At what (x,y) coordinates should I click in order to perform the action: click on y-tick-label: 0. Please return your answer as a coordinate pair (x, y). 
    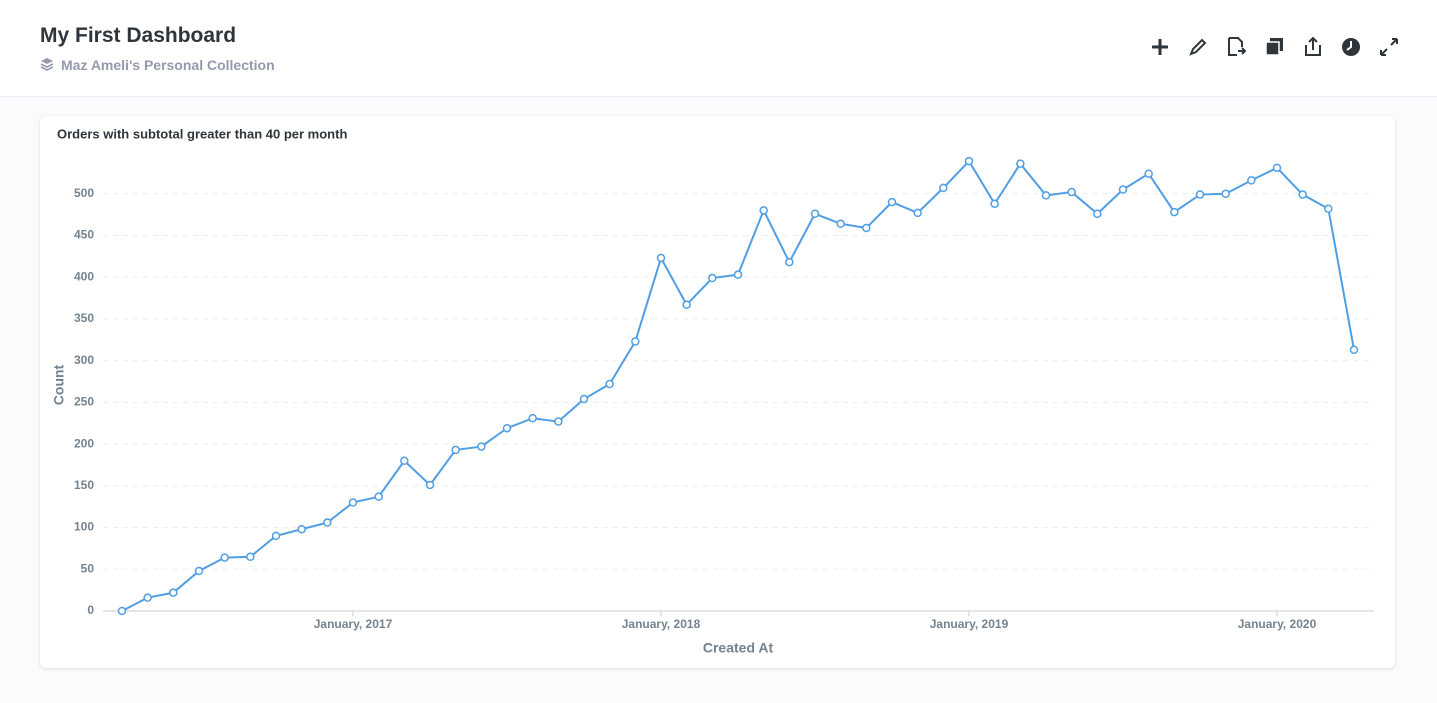
    Looking at the image, I should click on (90, 610).